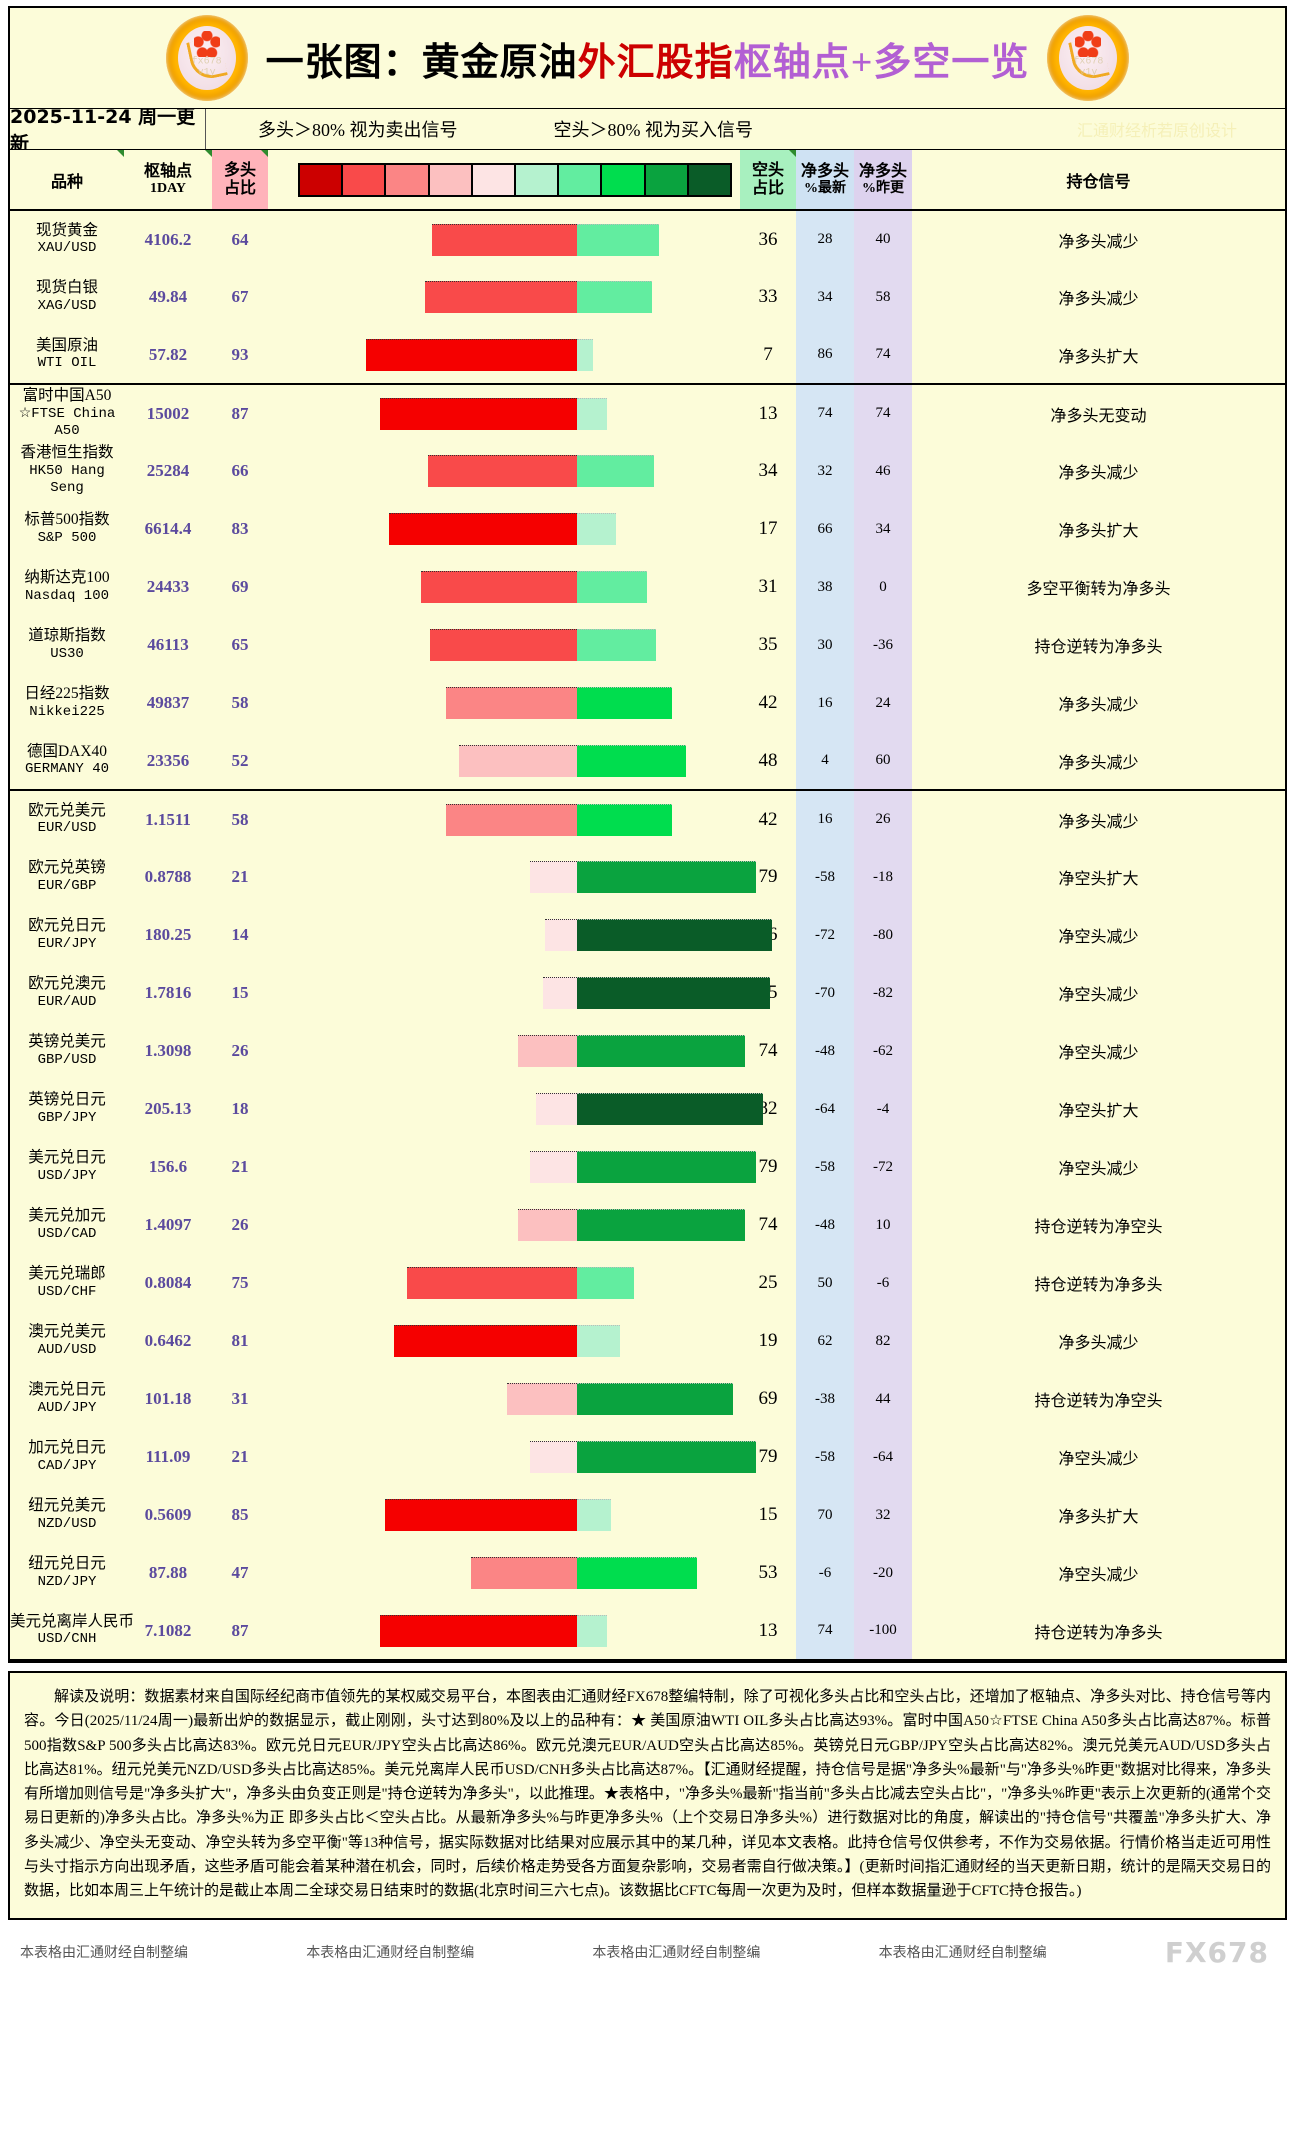  Describe the element at coordinates (358, 130) in the screenshot. I see `bull-threshold-note: 多头＞80% 视为卖出信号` at that location.